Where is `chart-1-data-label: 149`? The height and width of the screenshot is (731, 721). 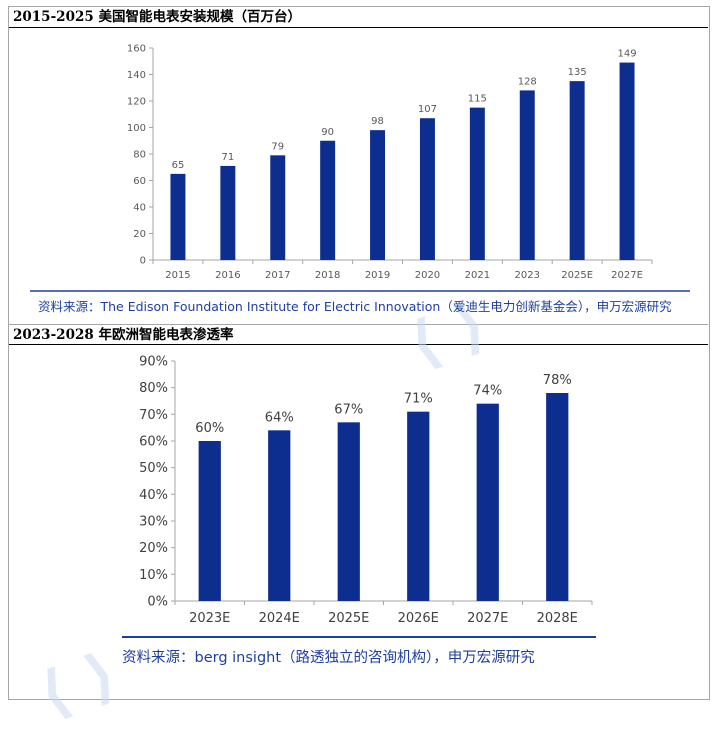
chart-1-data-label: 149 is located at coordinates (627, 54).